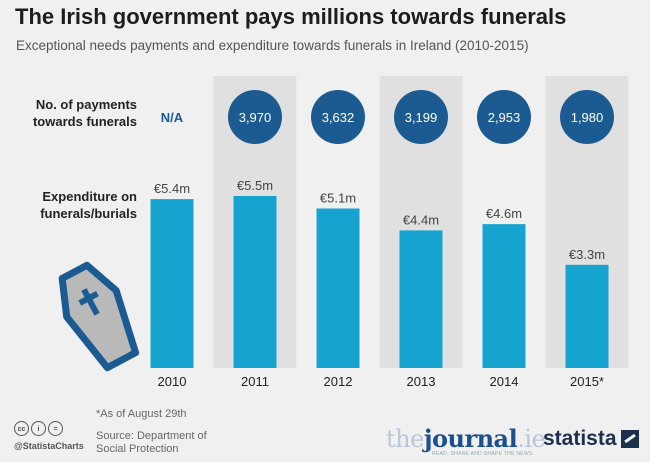 Image resolution: width=650 pixels, height=462 pixels. Describe the element at coordinates (580, 438) in the screenshot. I see `statista-logo-text: statista` at that location.